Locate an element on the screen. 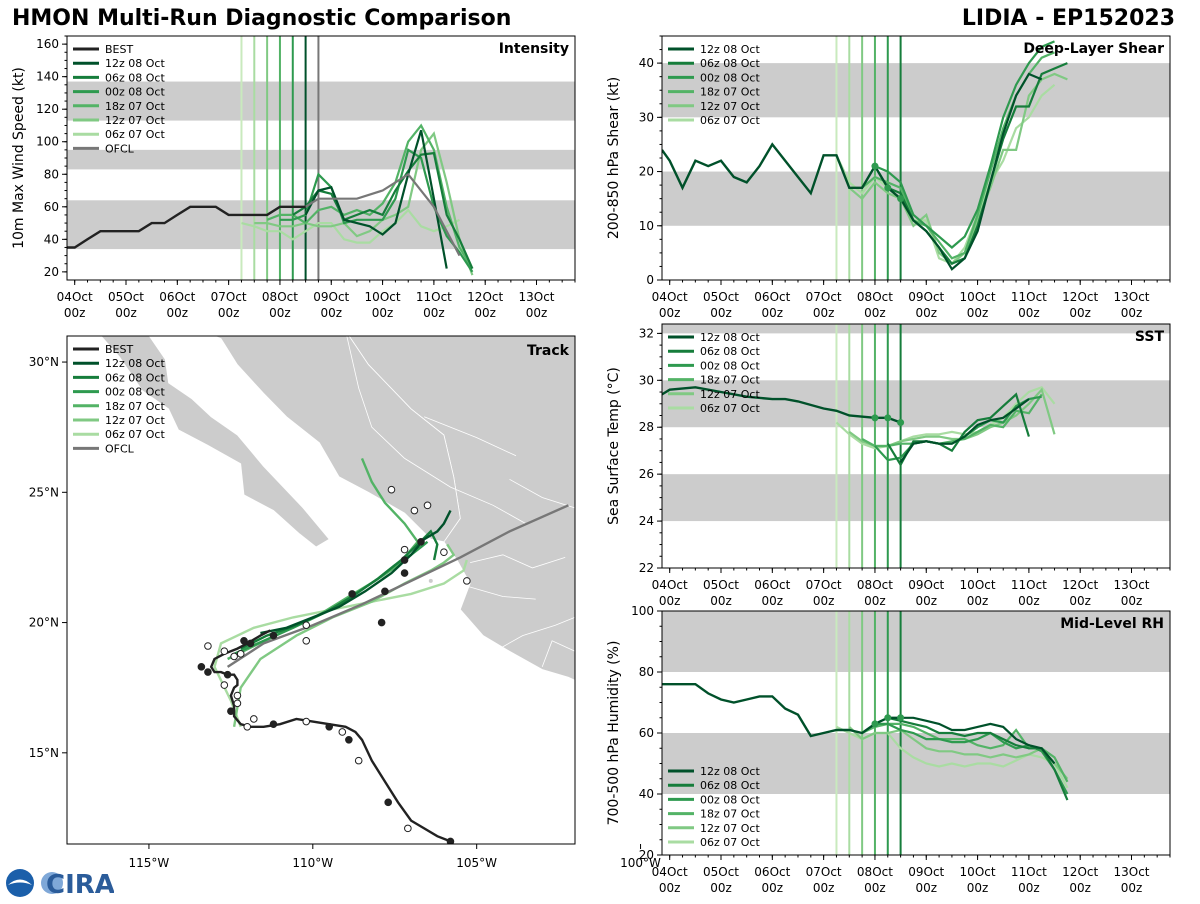 This screenshot has height=904, width=1200. series-06z-07-oct is located at coordinates (350, 226).